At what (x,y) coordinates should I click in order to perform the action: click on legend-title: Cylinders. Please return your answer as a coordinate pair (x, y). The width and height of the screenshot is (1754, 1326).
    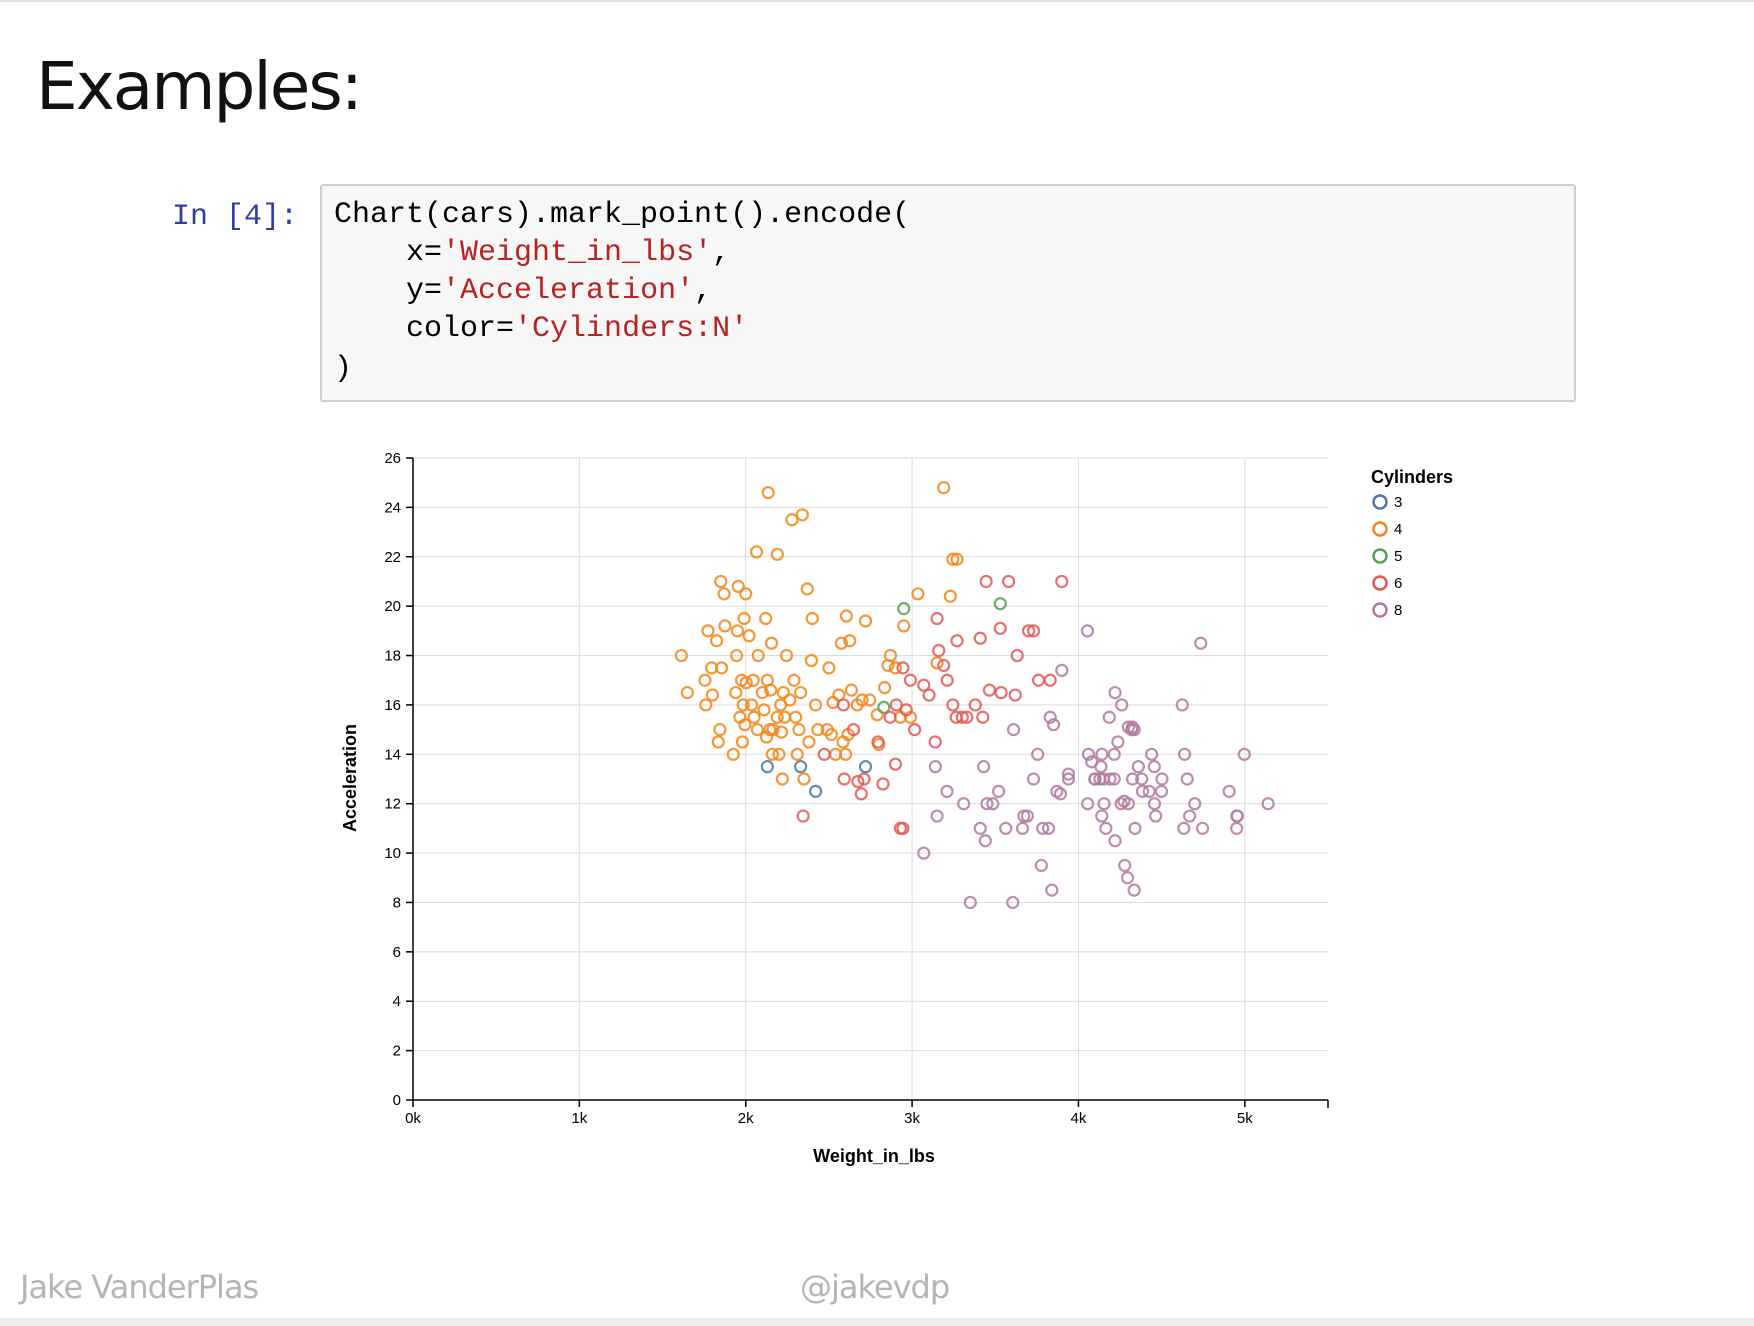
    Looking at the image, I should click on (1412, 477).